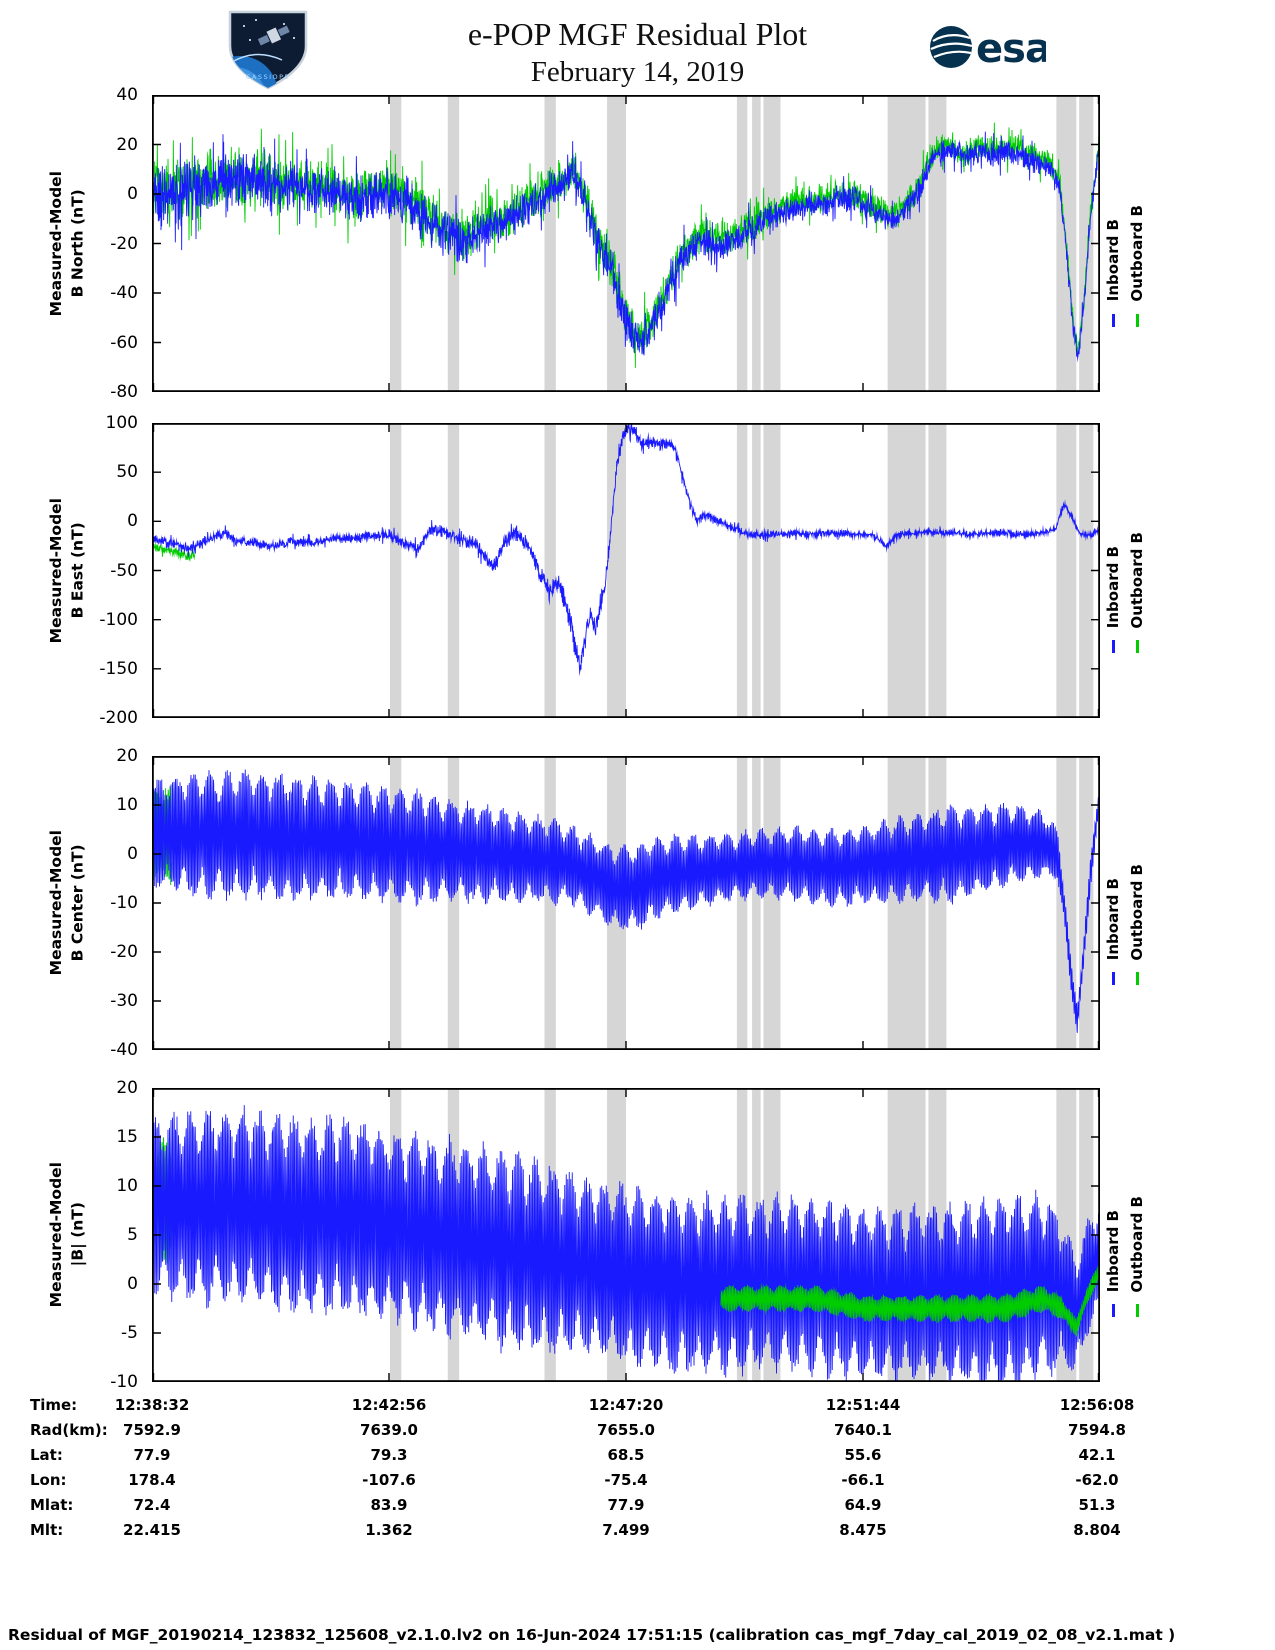 Image resolution: width=1275 pixels, height=1650 pixels. Describe the element at coordinates (863, 1455) in the screenshot. I see `table-cell: 55.6` at that location.